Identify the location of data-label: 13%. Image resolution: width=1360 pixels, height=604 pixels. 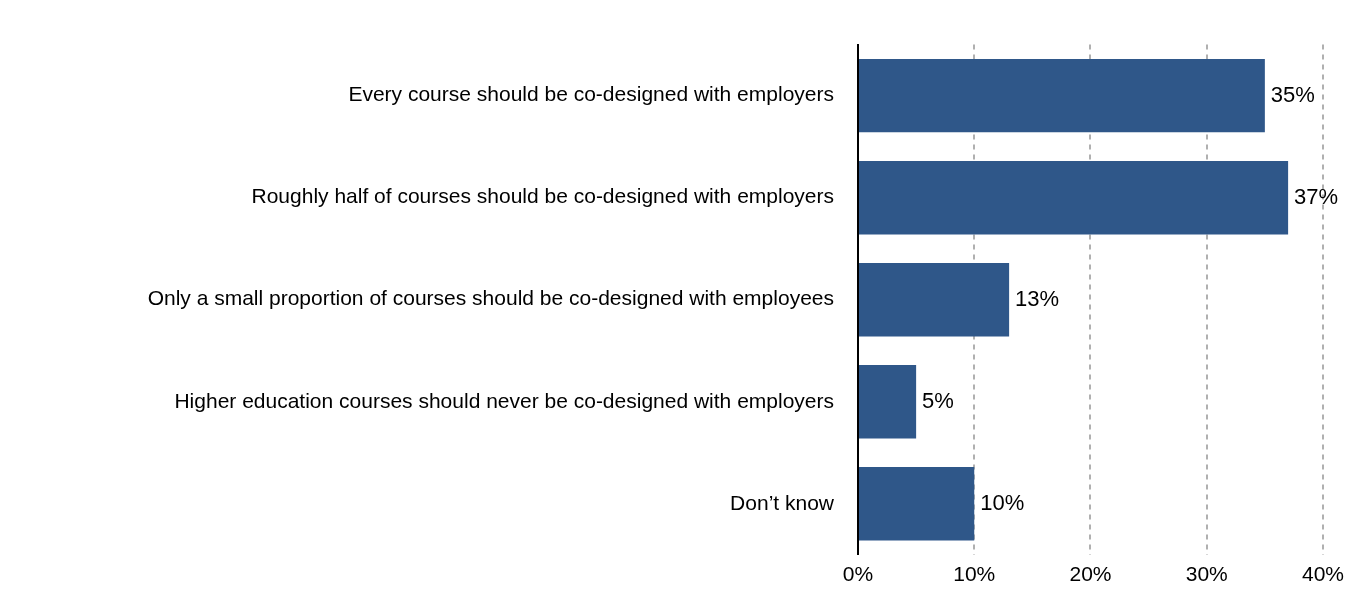
(1037, 298).